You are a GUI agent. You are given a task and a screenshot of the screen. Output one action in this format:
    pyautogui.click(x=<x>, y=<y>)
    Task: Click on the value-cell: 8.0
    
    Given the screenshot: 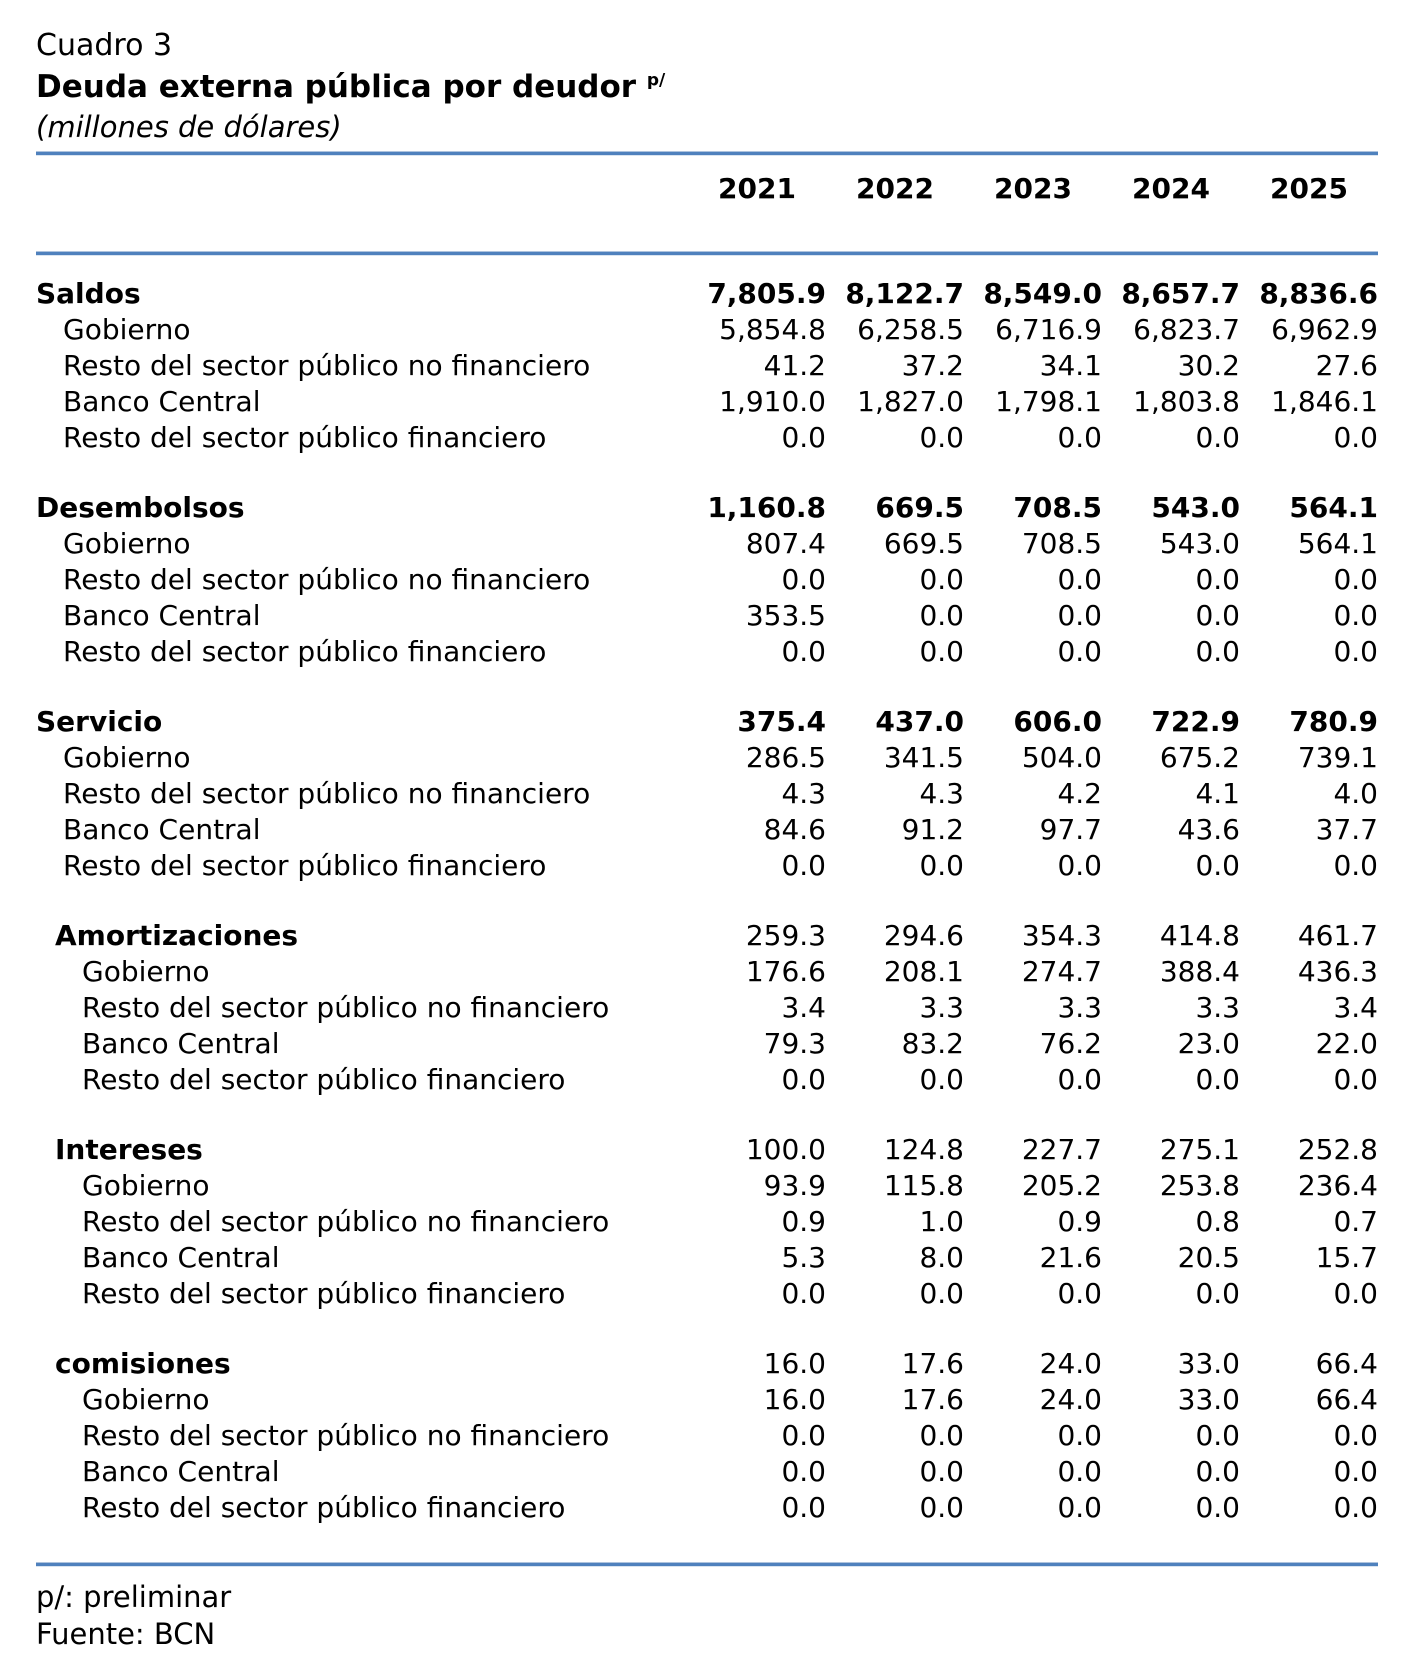 What is the action you would take?
    pyautogui.click(x=941, y=1257)
    